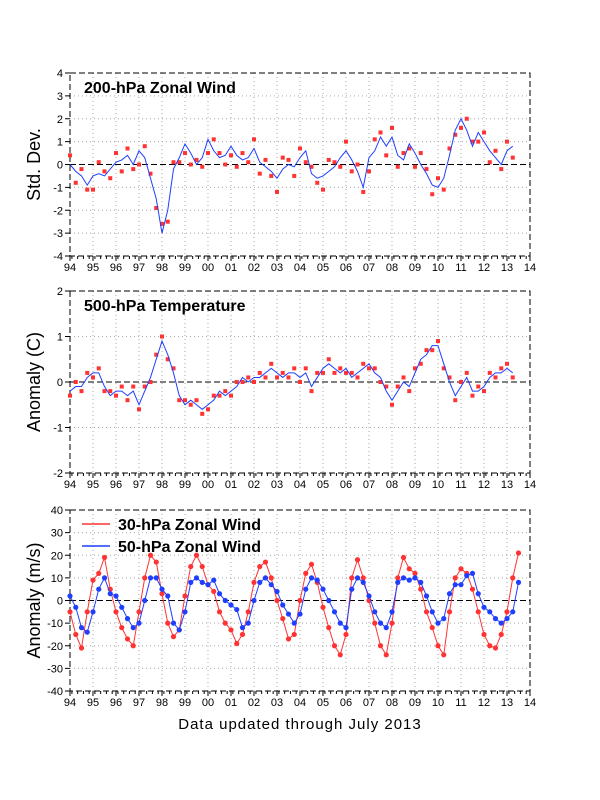  I want to click on smoothed-series-line, so click(291, 374).